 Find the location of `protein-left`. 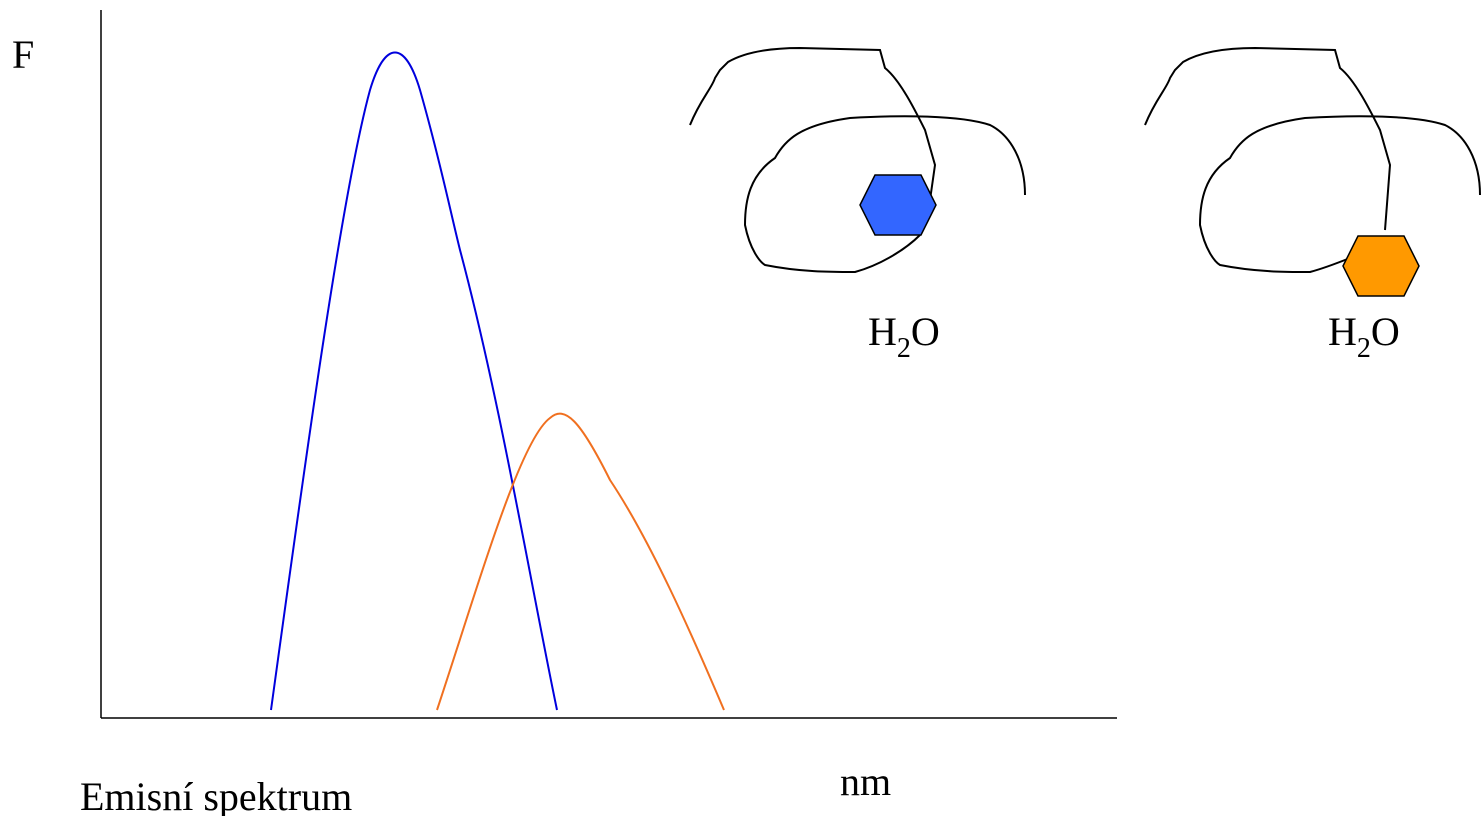

protein-left is located at coordinates (857, 160).